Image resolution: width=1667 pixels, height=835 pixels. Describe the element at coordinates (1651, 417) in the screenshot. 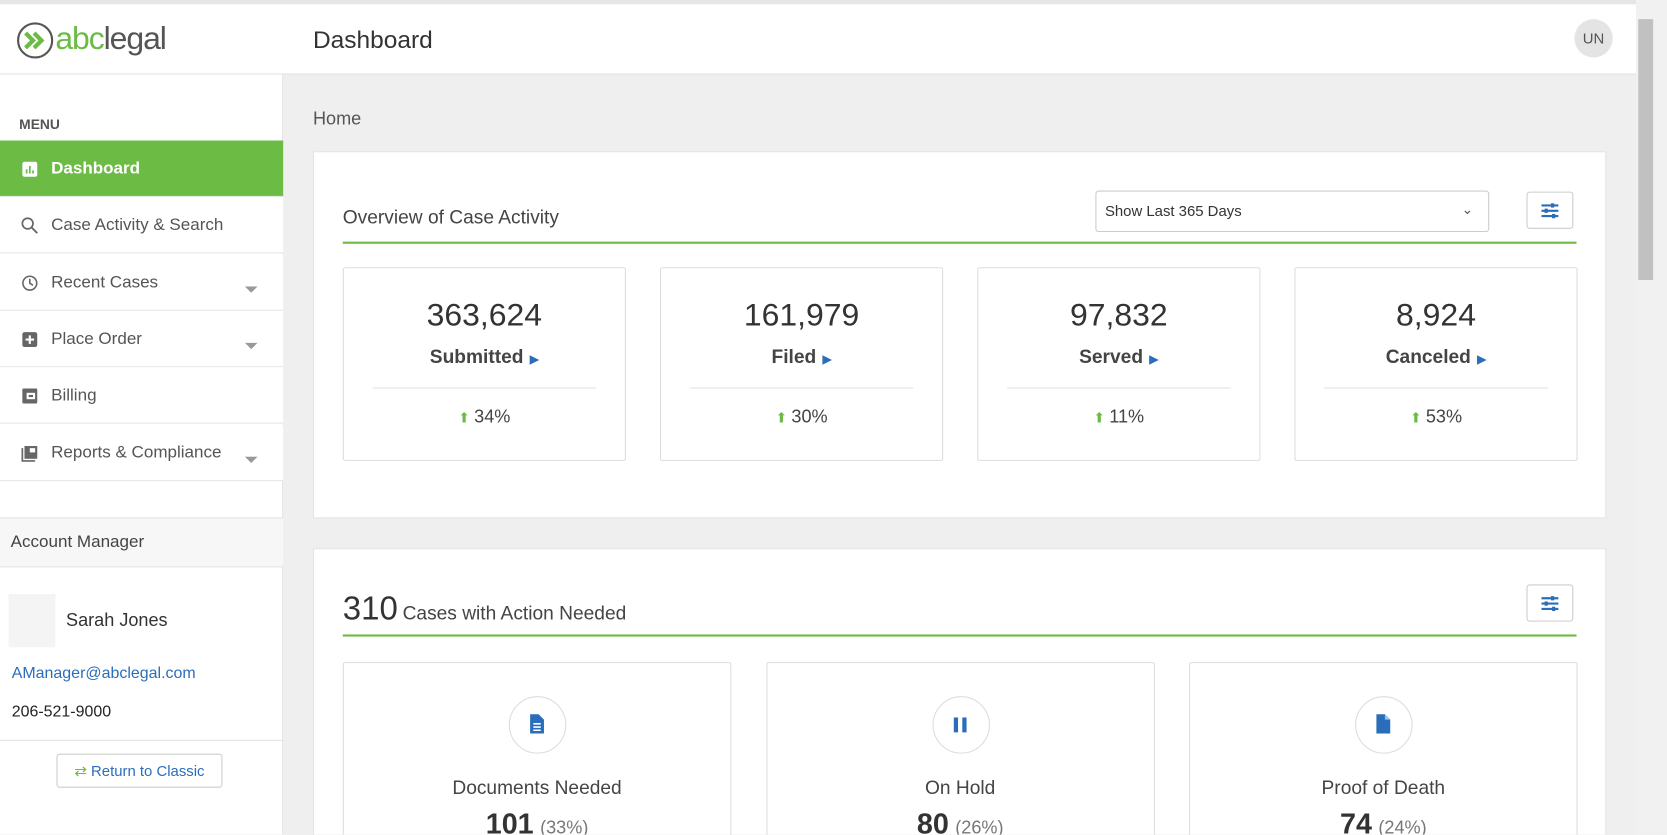

I see `scrollbar` at that location.